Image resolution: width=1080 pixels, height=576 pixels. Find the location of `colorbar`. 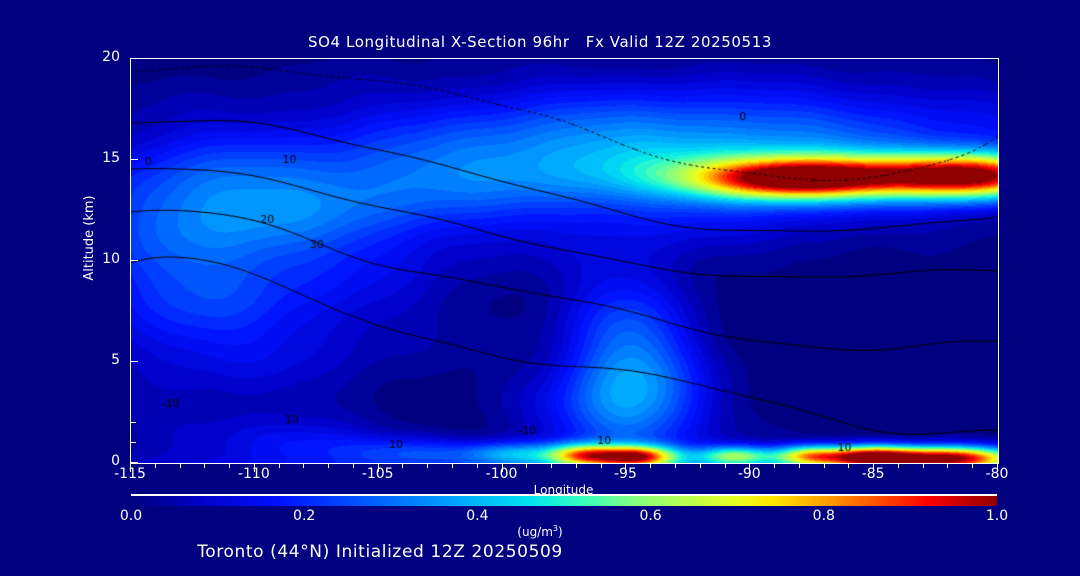

colorbar is located at coordinates (564, 500).